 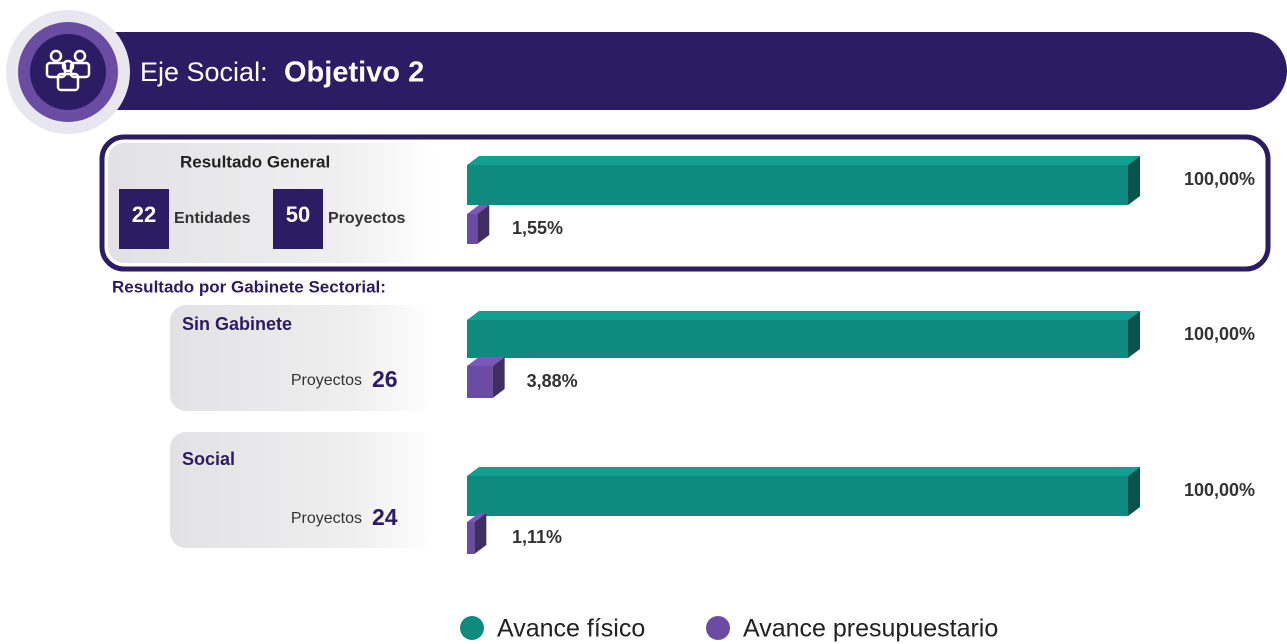 What do you see at coordinates (366, 218) in the screenshot?
I see `projects-label: Proyectos` at bounding box center [366, 218].